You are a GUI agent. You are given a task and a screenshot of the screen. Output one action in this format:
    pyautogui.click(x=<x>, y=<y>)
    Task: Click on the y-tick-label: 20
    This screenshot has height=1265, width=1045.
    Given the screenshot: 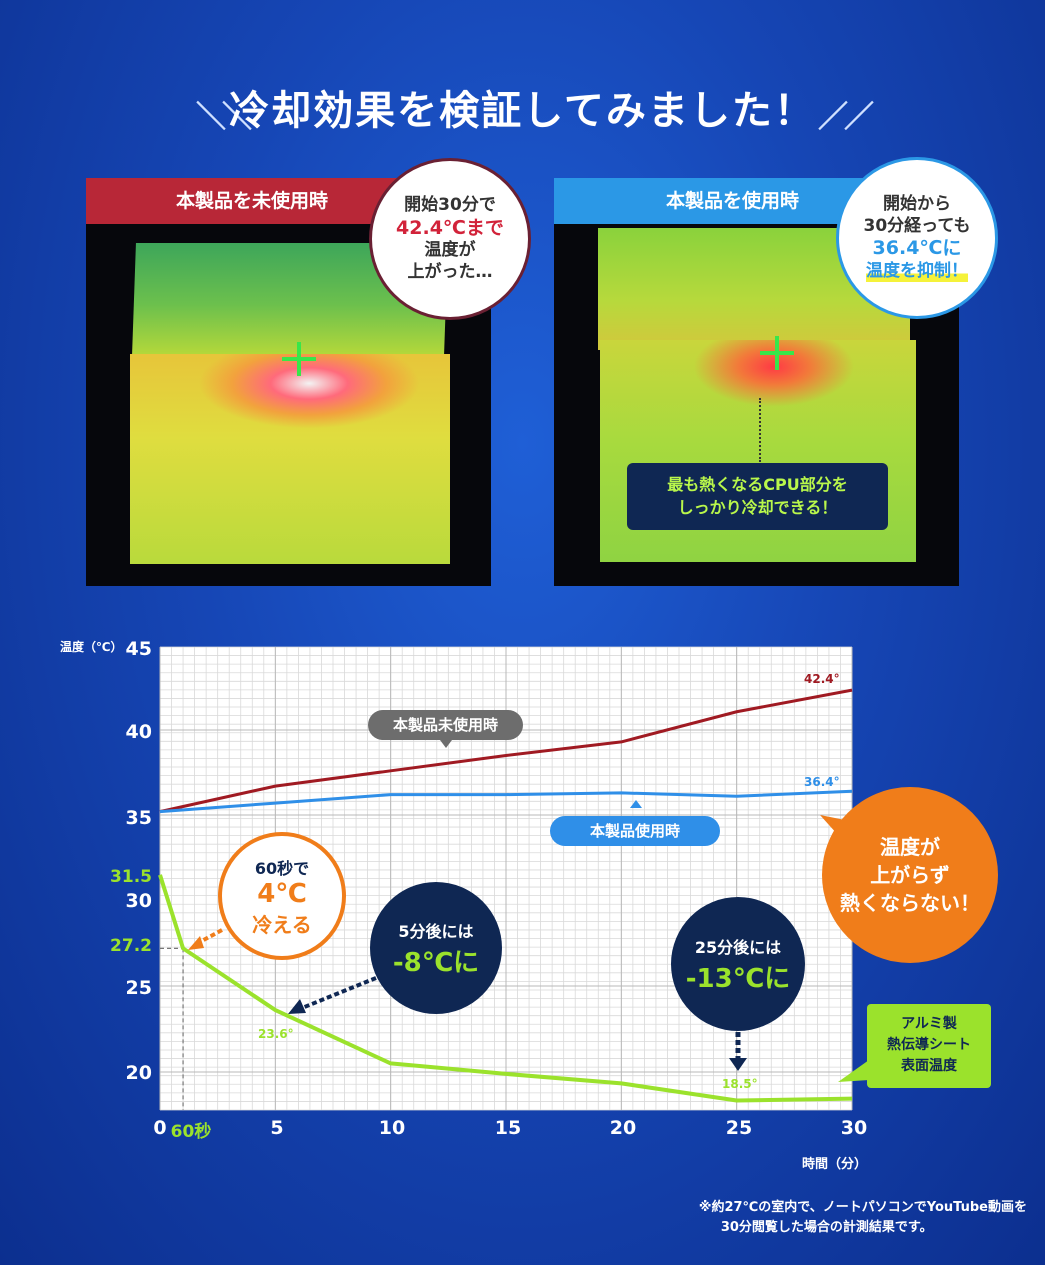 What is the action you would take?
    pyautogui.click(x=138, y=1073)
    